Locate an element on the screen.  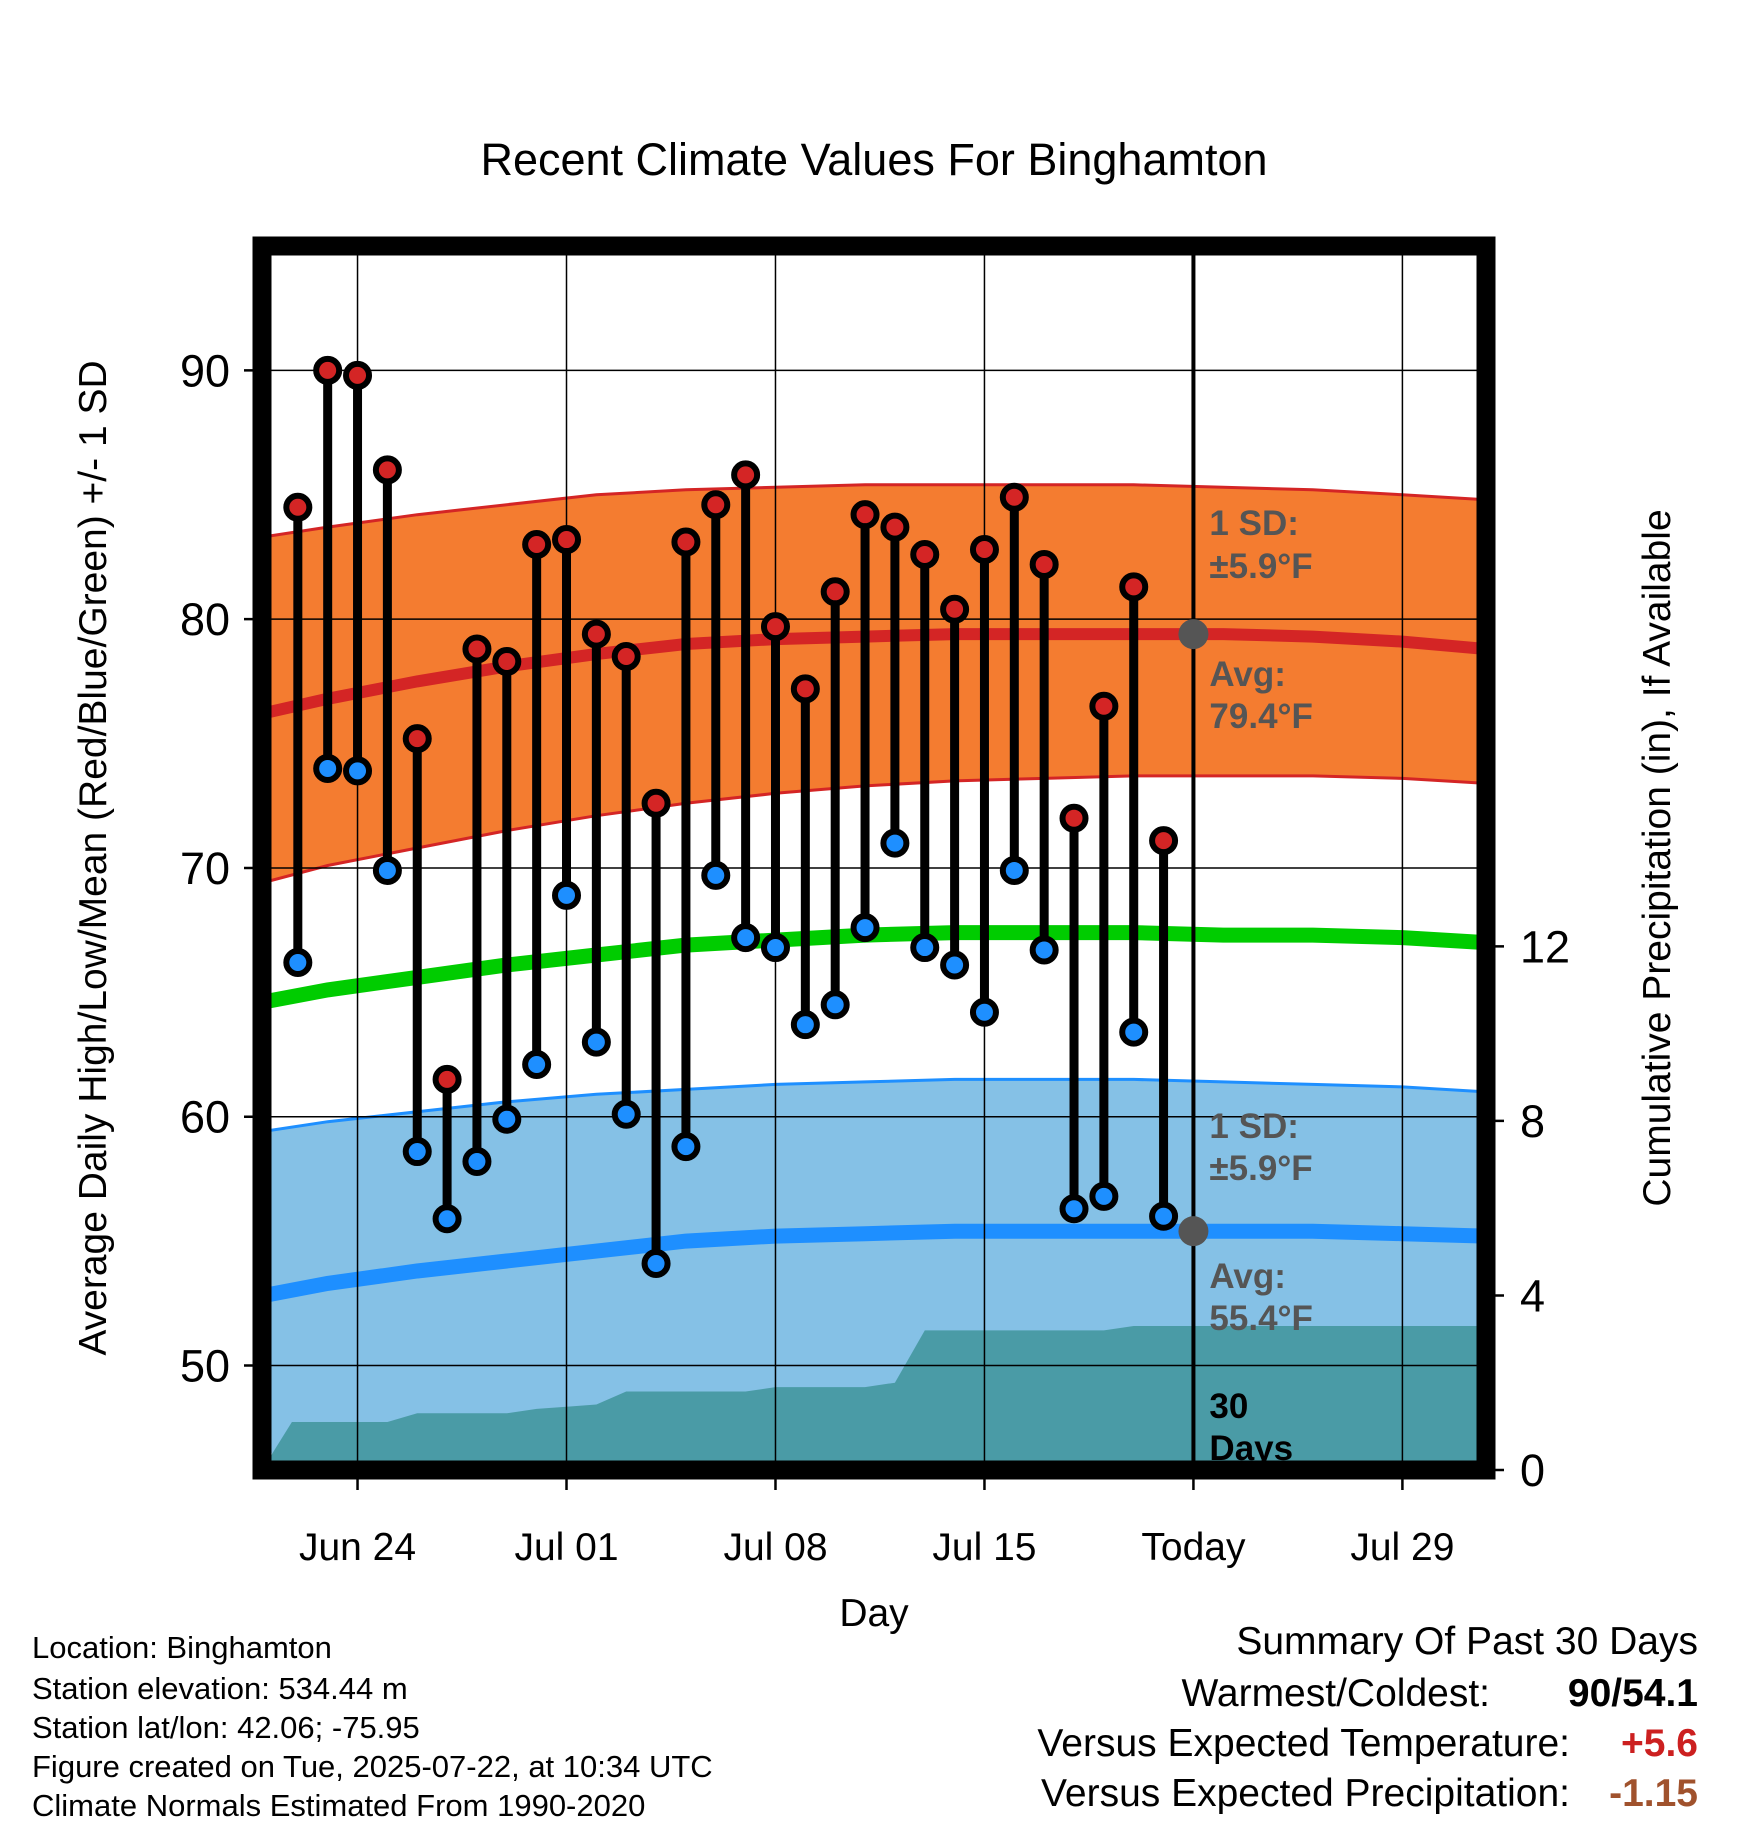
high-avg-value-annotation: 79.4°F is located at coordinates (1261, 716).